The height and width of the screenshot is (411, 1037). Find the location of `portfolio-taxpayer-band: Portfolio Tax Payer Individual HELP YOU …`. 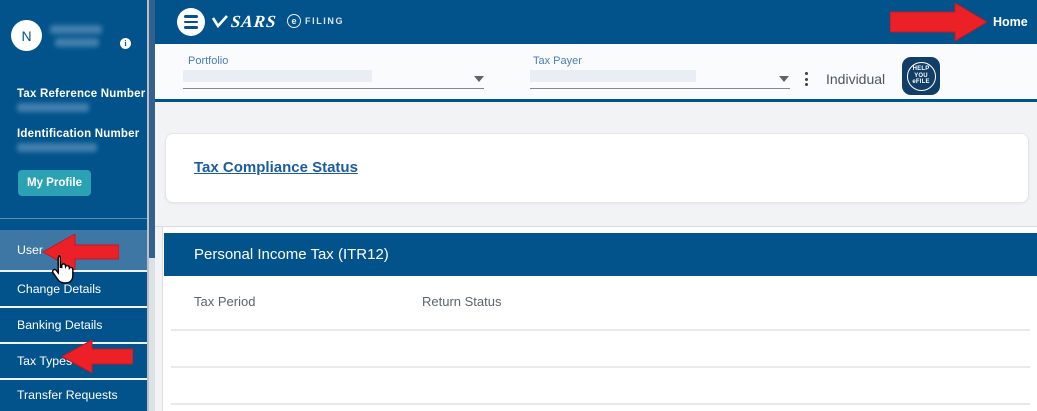

portfolio-taxpayer-band: Portfolio Tax Payer Individual HELP YOU … is located at coordinates (596, 73).